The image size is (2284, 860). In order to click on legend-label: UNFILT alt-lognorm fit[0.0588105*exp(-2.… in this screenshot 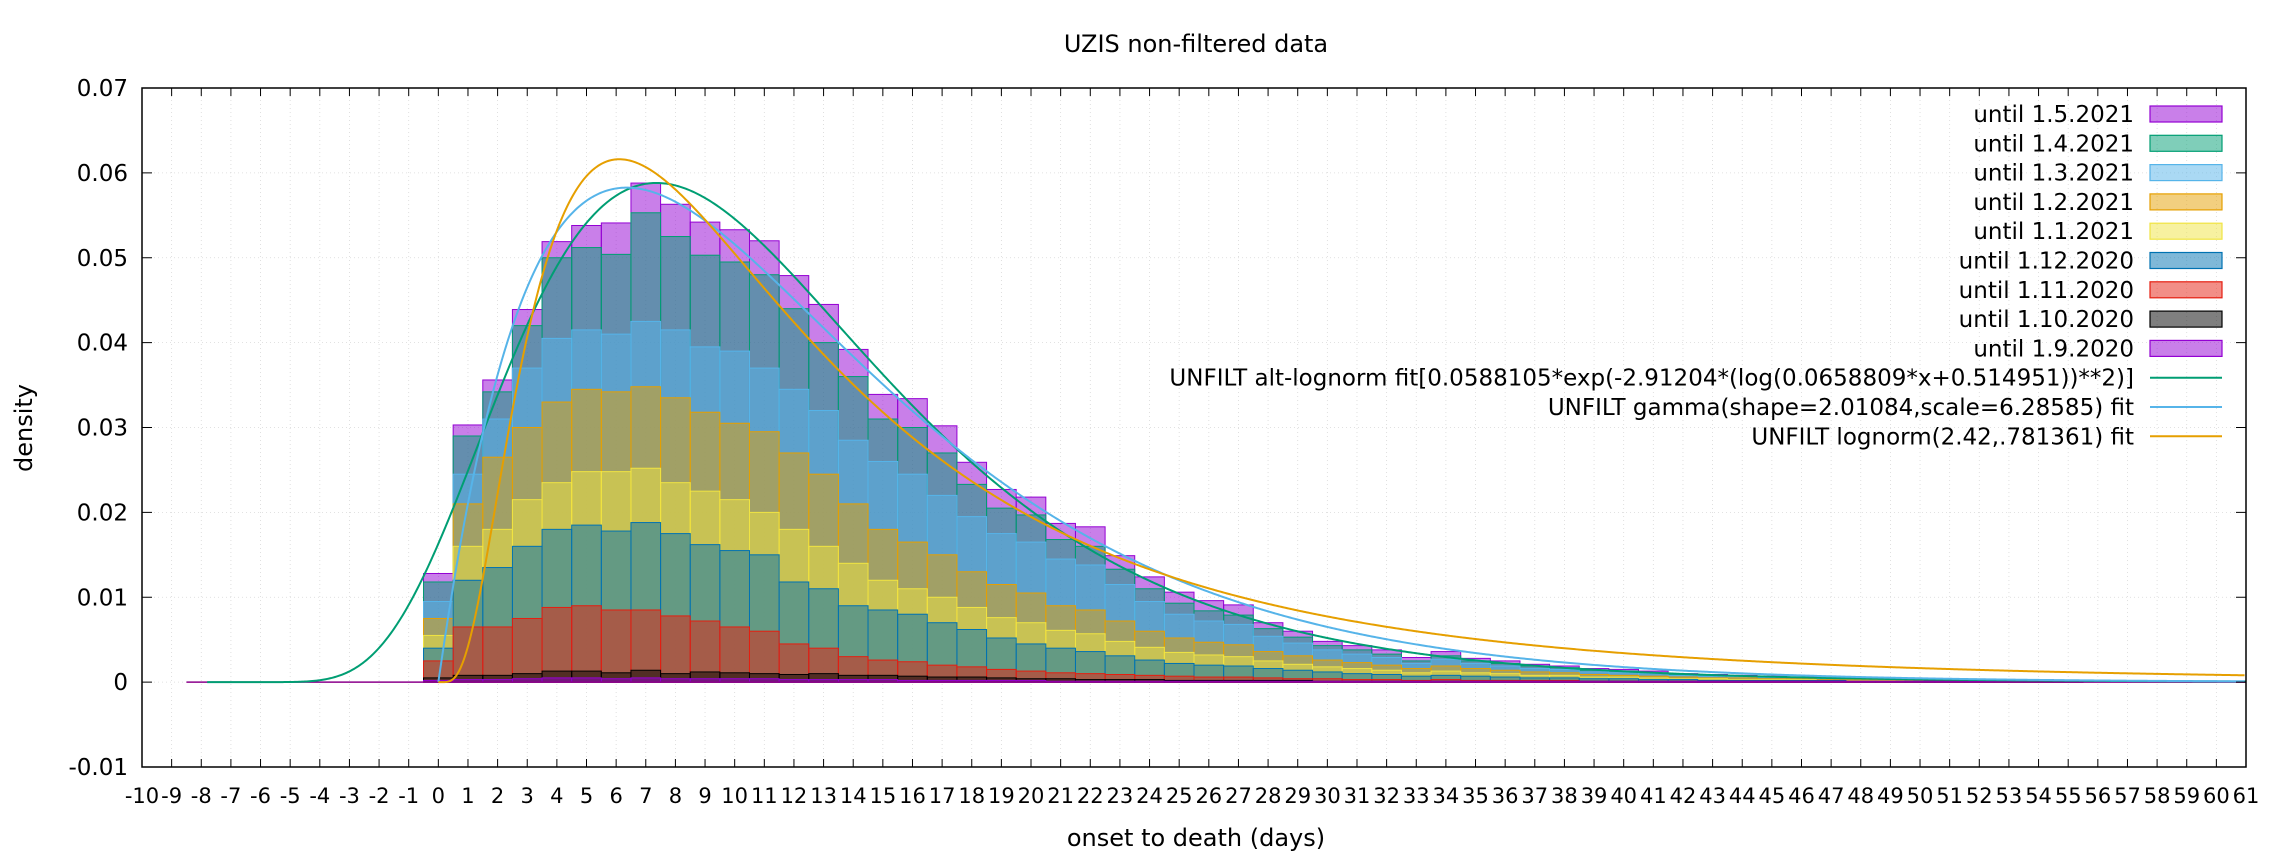, I will do `click(1651, 379)`.